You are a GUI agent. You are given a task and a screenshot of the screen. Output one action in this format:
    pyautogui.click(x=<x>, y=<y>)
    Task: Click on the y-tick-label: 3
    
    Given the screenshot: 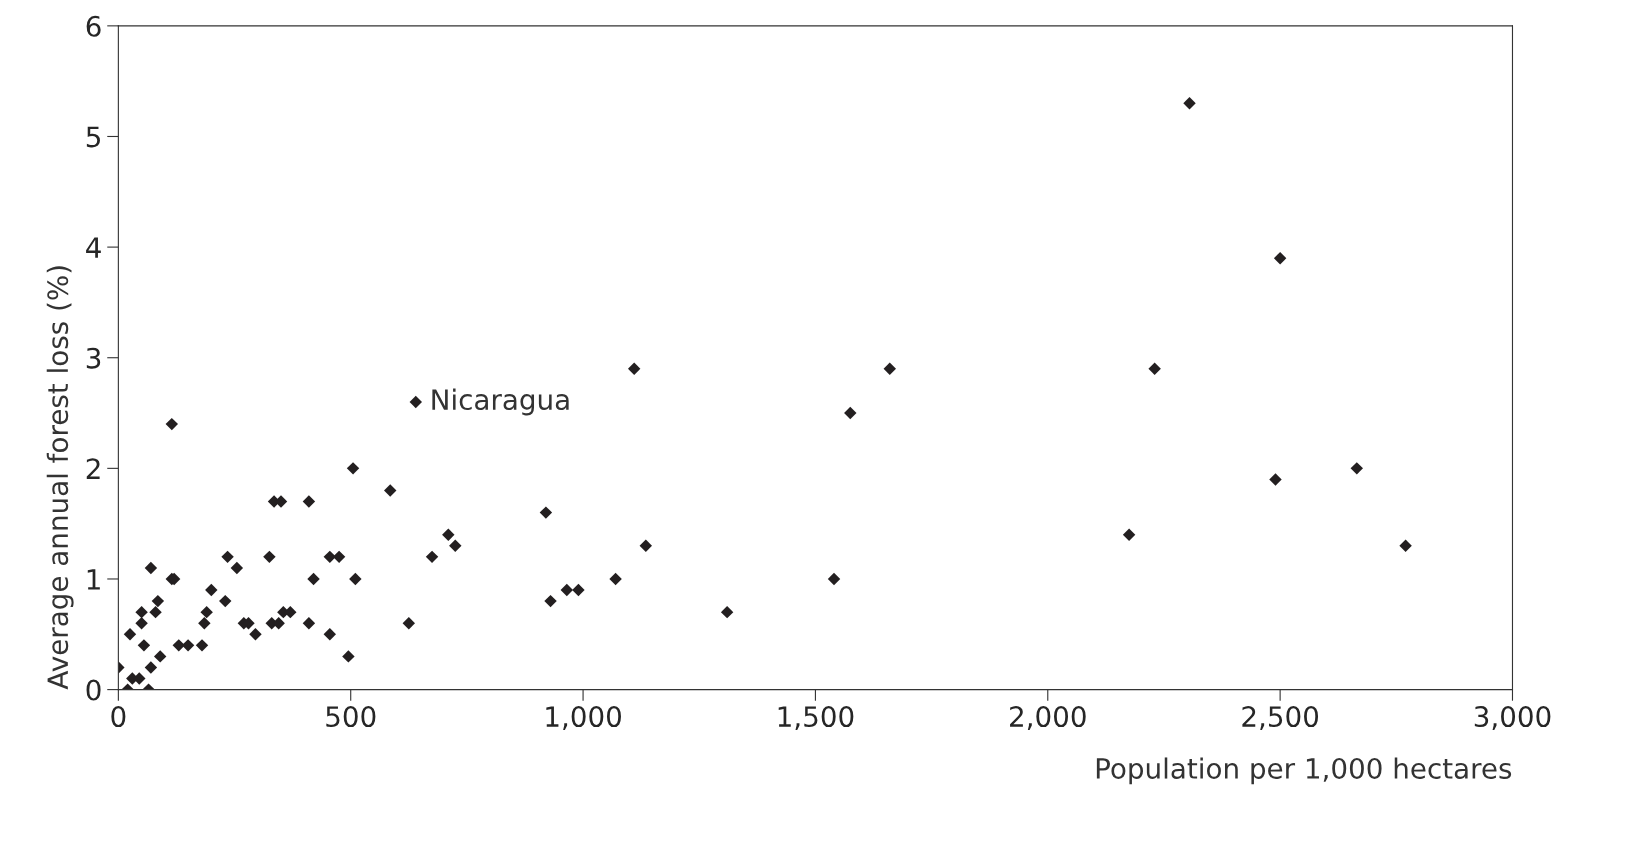 What is the action you would take?
    pyautogui.click(x=93, y=358)
    